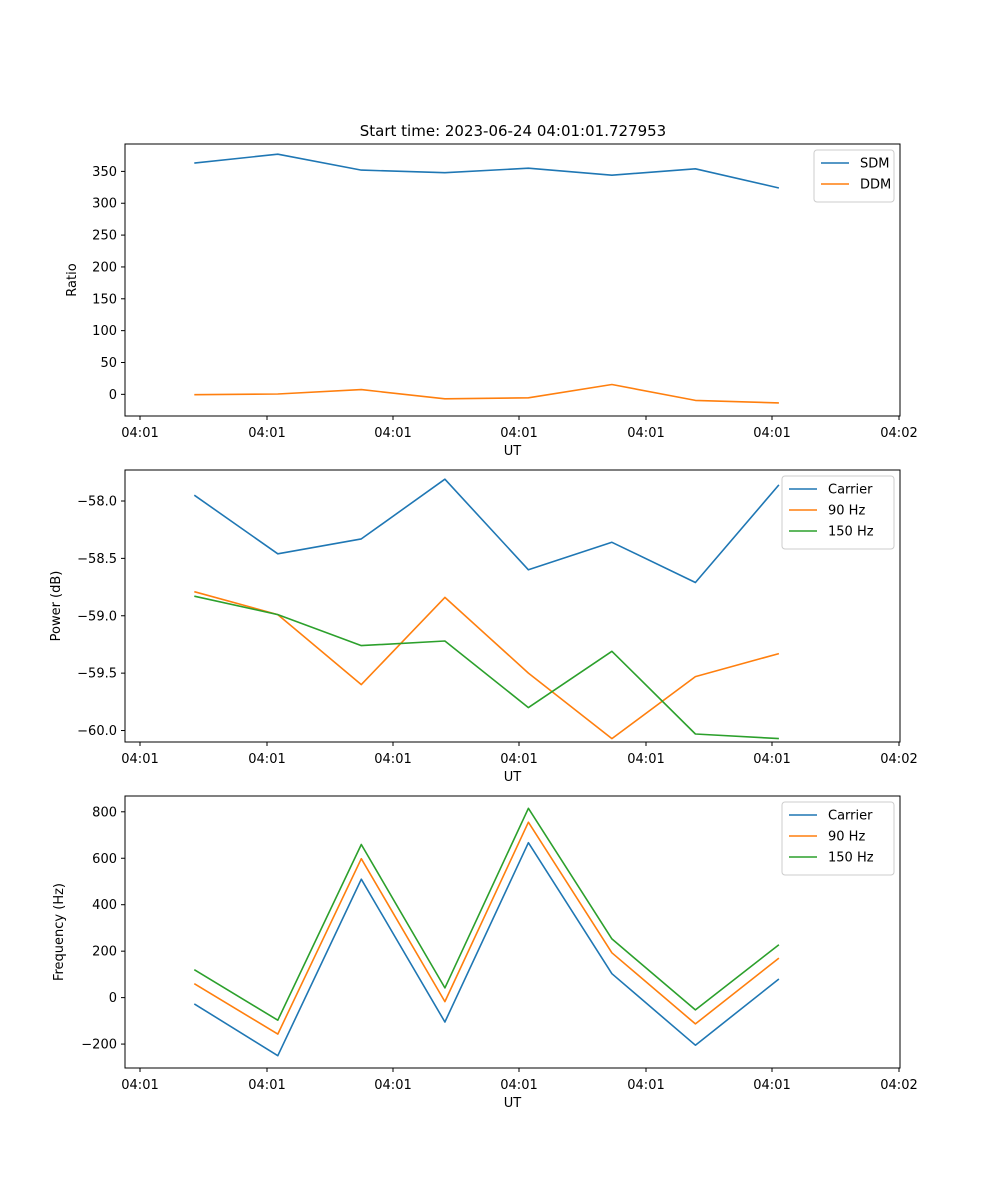  What do you see at coordinates (104, 204) in the screenshot?
I see `y-tick-label: 300` at bounding box center [104, 204].